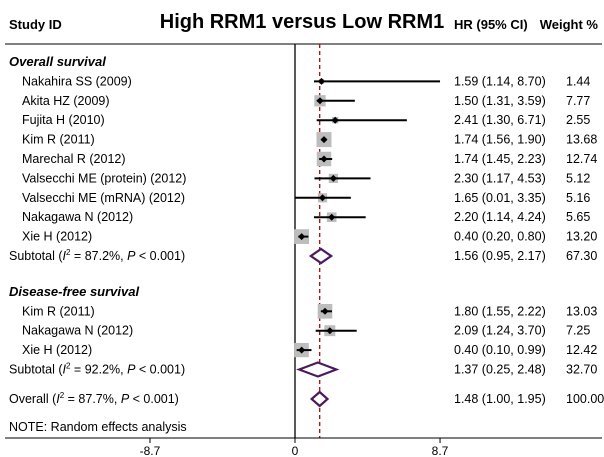  Describe the element at coordinates (74, 159) in the screenshot. I see `study-row-1-5-label: Marechal R (2012)` at that location.